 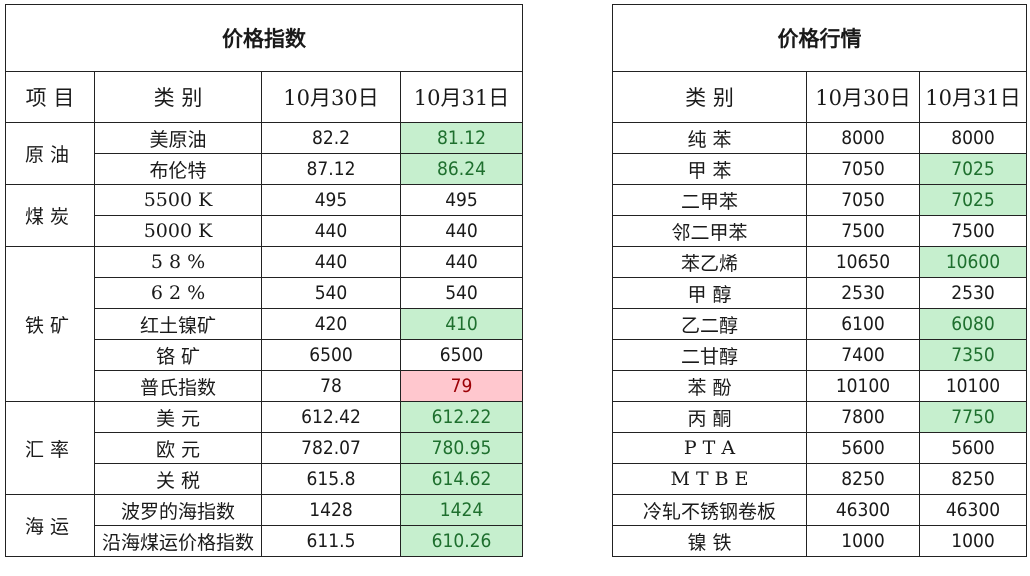 I want to click on table-row: 二甘醇 7400 7350, so click(x=820, y=355).